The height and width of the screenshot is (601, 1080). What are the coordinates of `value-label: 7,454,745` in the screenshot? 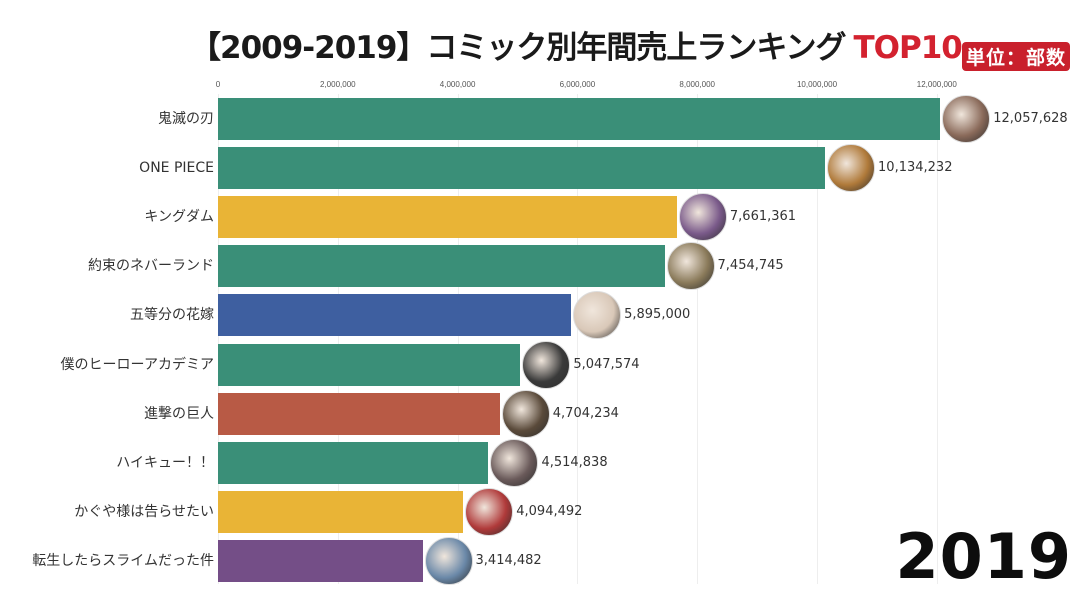 It's located at (750, 266).